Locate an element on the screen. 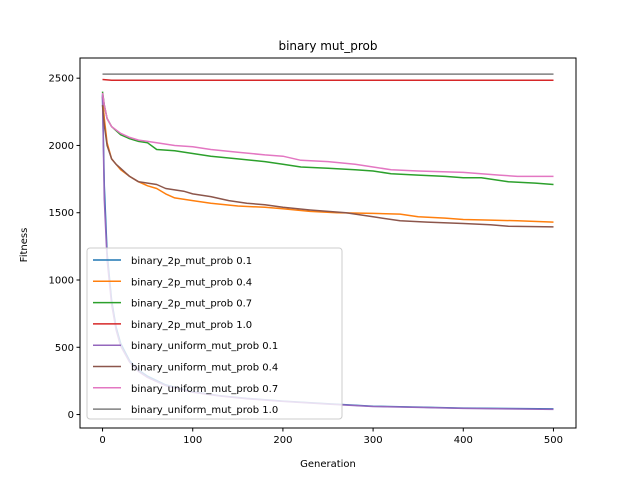 The image size is (640, 480). x-tick-label: 100 is located at coordinates (192, 440).